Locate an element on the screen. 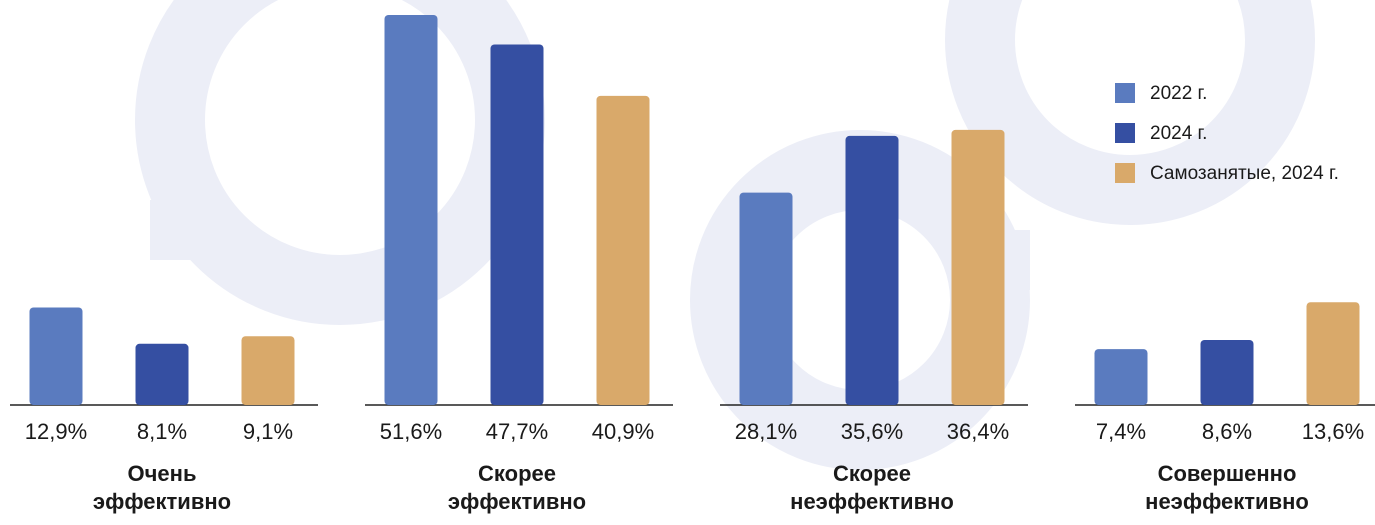  value-label: 36,4% is located at coordinates (978, 431).